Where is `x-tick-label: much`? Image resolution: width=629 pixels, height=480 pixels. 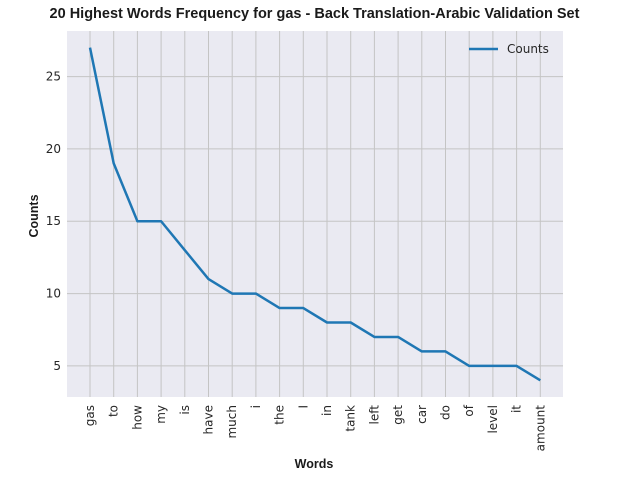
x-tick-label: much is located at coordinates (232, 422).